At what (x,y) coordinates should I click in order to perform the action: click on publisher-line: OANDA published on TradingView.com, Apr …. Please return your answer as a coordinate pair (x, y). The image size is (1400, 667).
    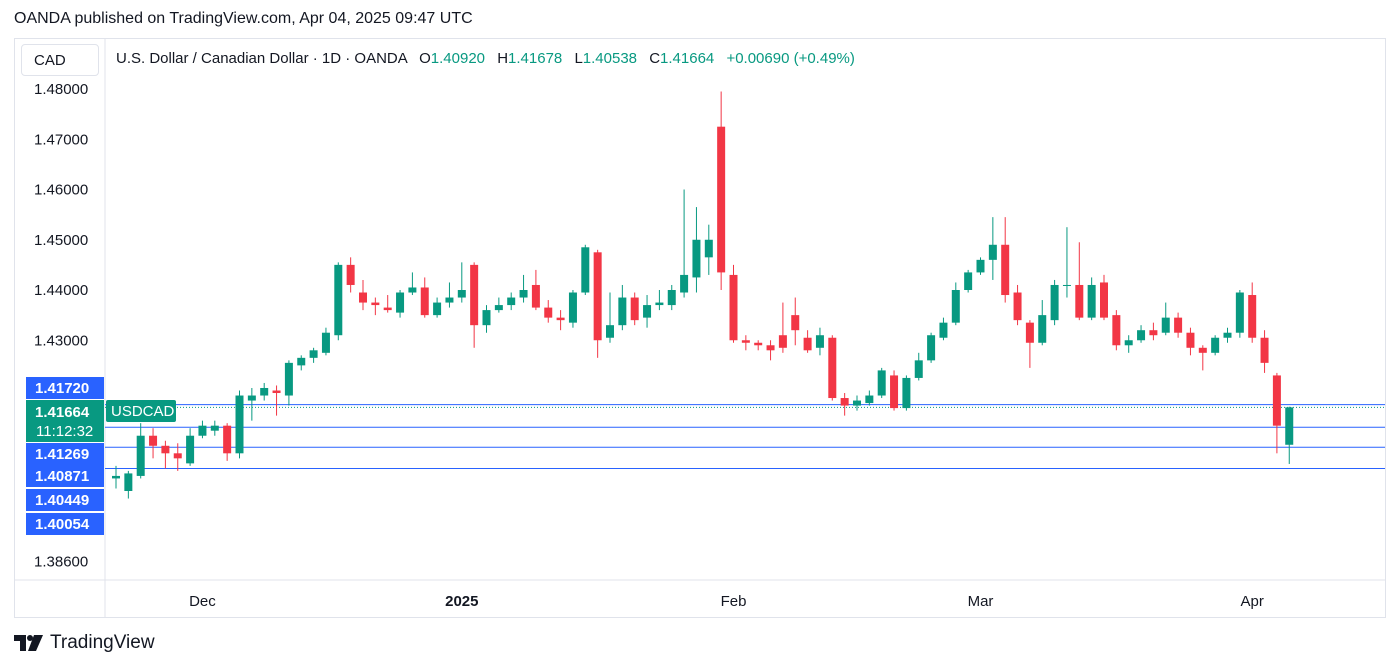
    Looking at the image, I should click on (243, 18).